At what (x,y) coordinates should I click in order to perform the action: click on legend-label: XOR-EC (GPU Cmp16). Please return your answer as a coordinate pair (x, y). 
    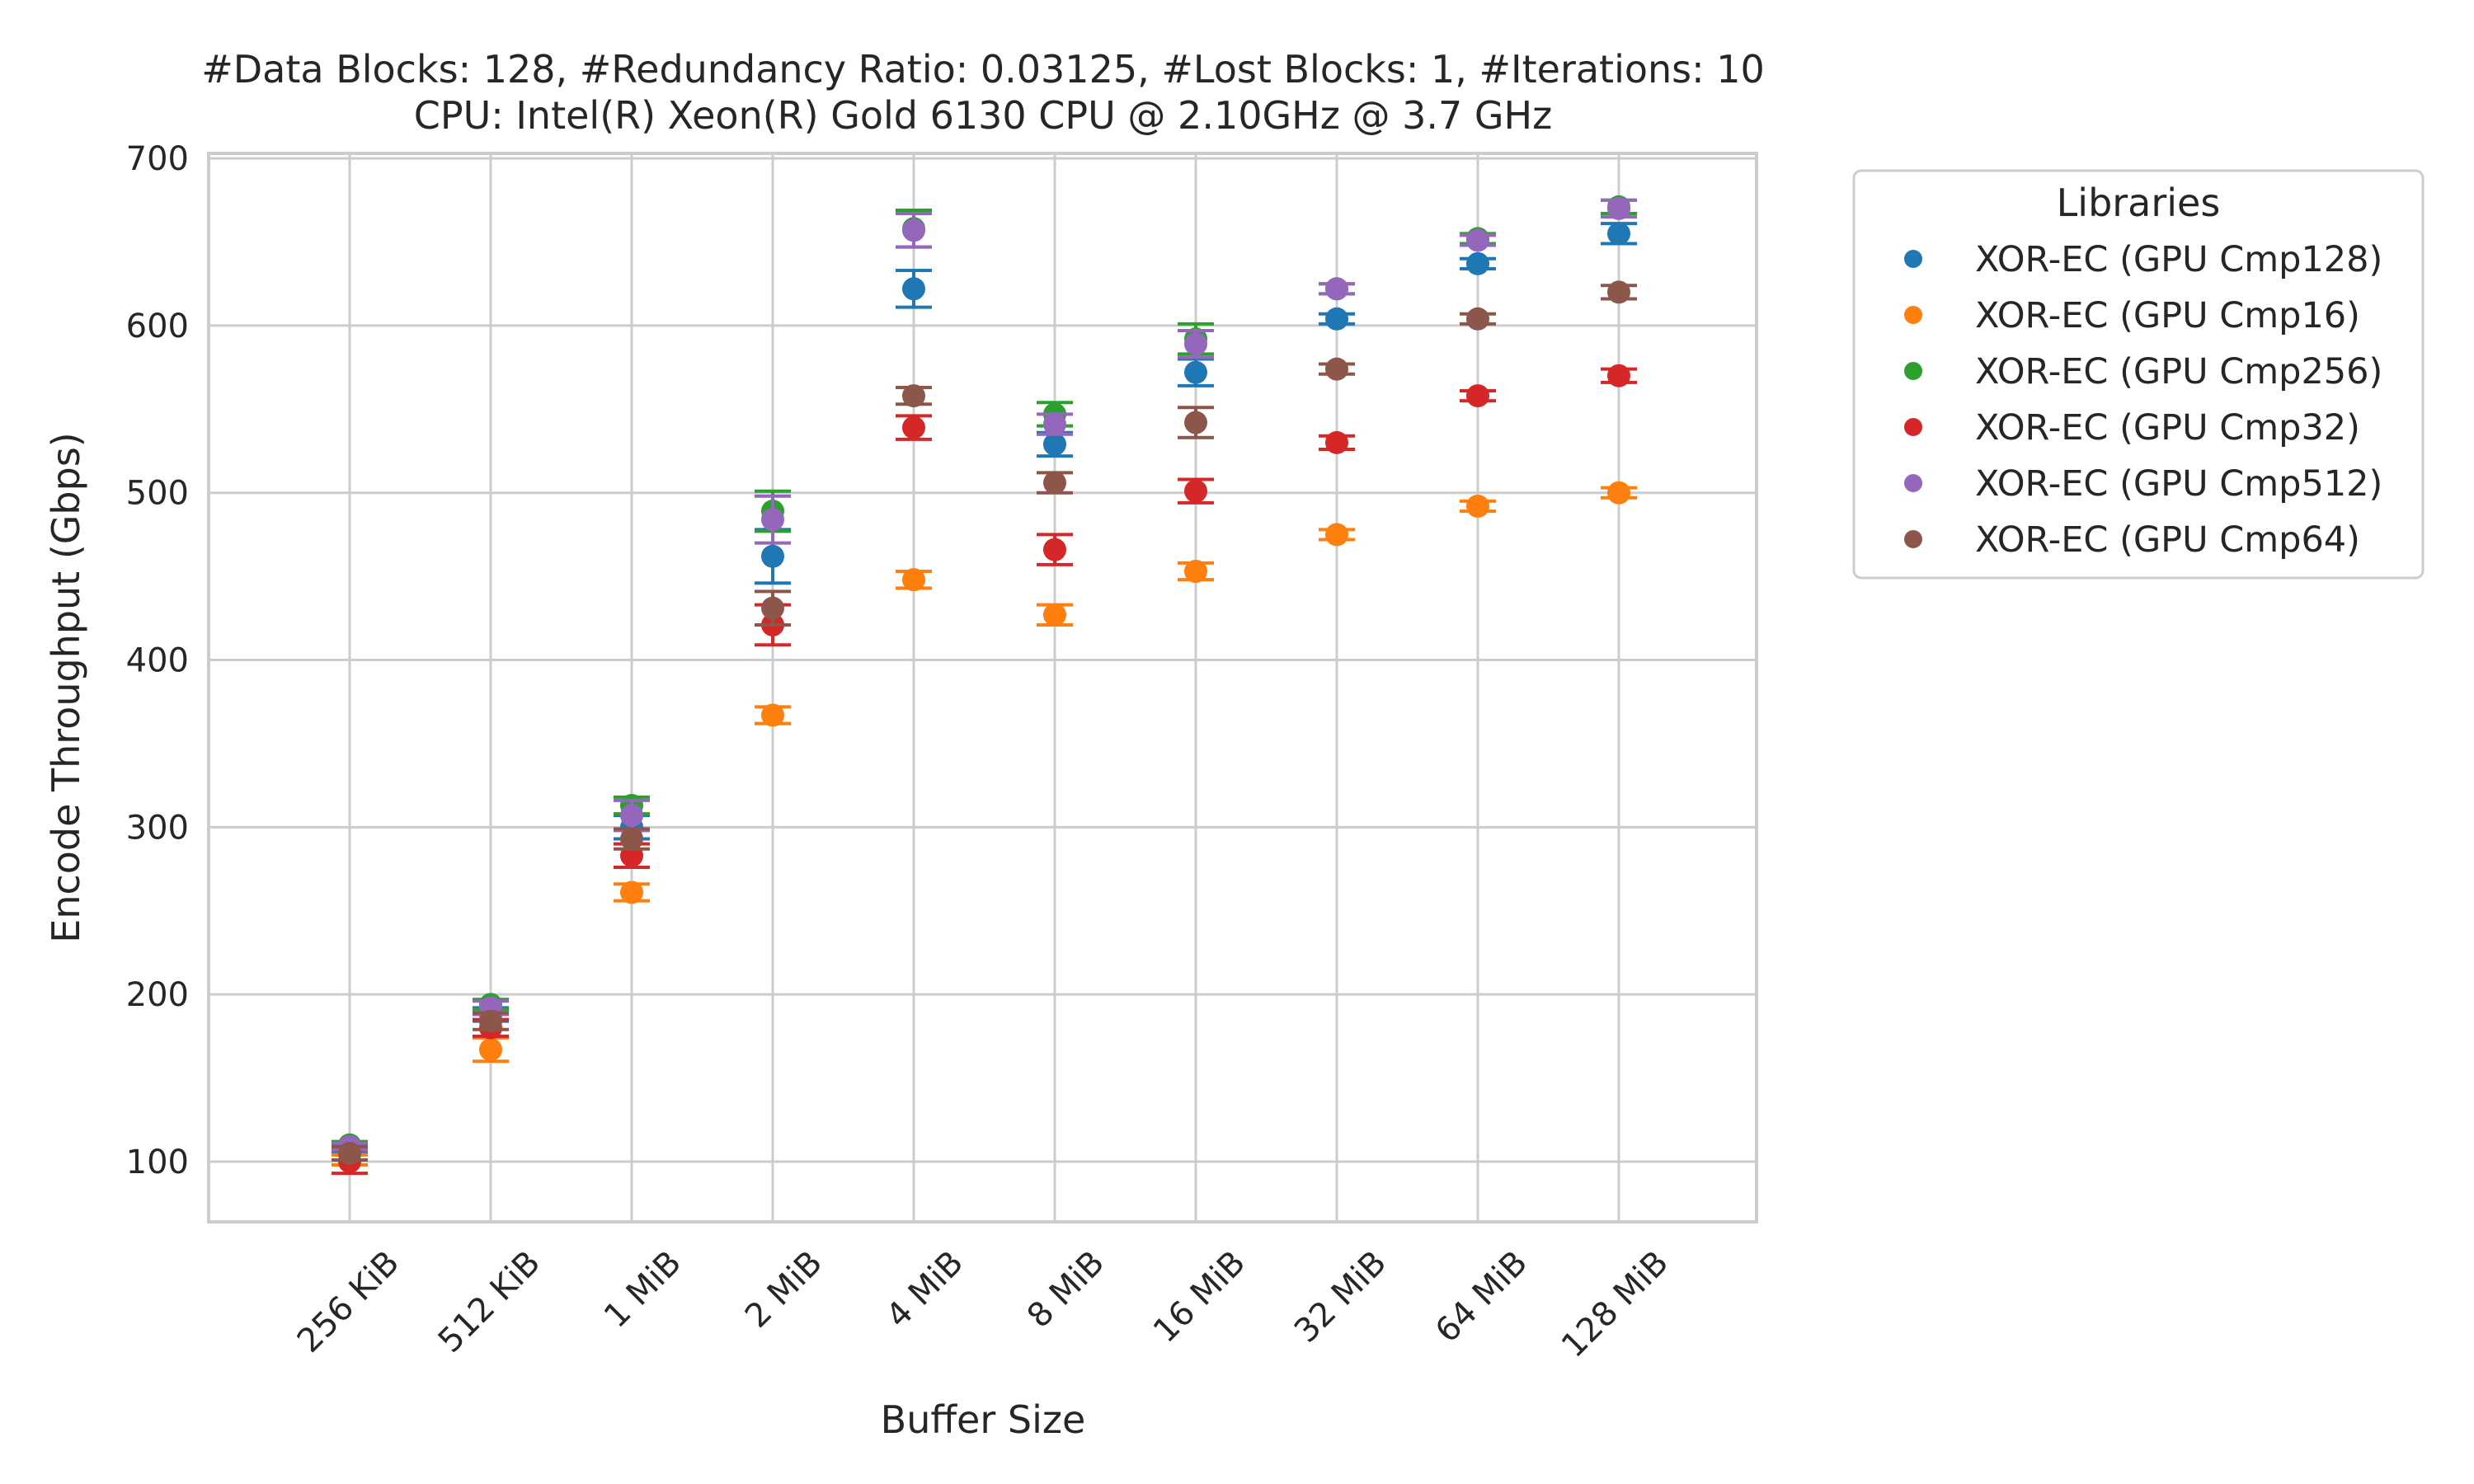
    Looking at the image, I should click on (2167, 315).